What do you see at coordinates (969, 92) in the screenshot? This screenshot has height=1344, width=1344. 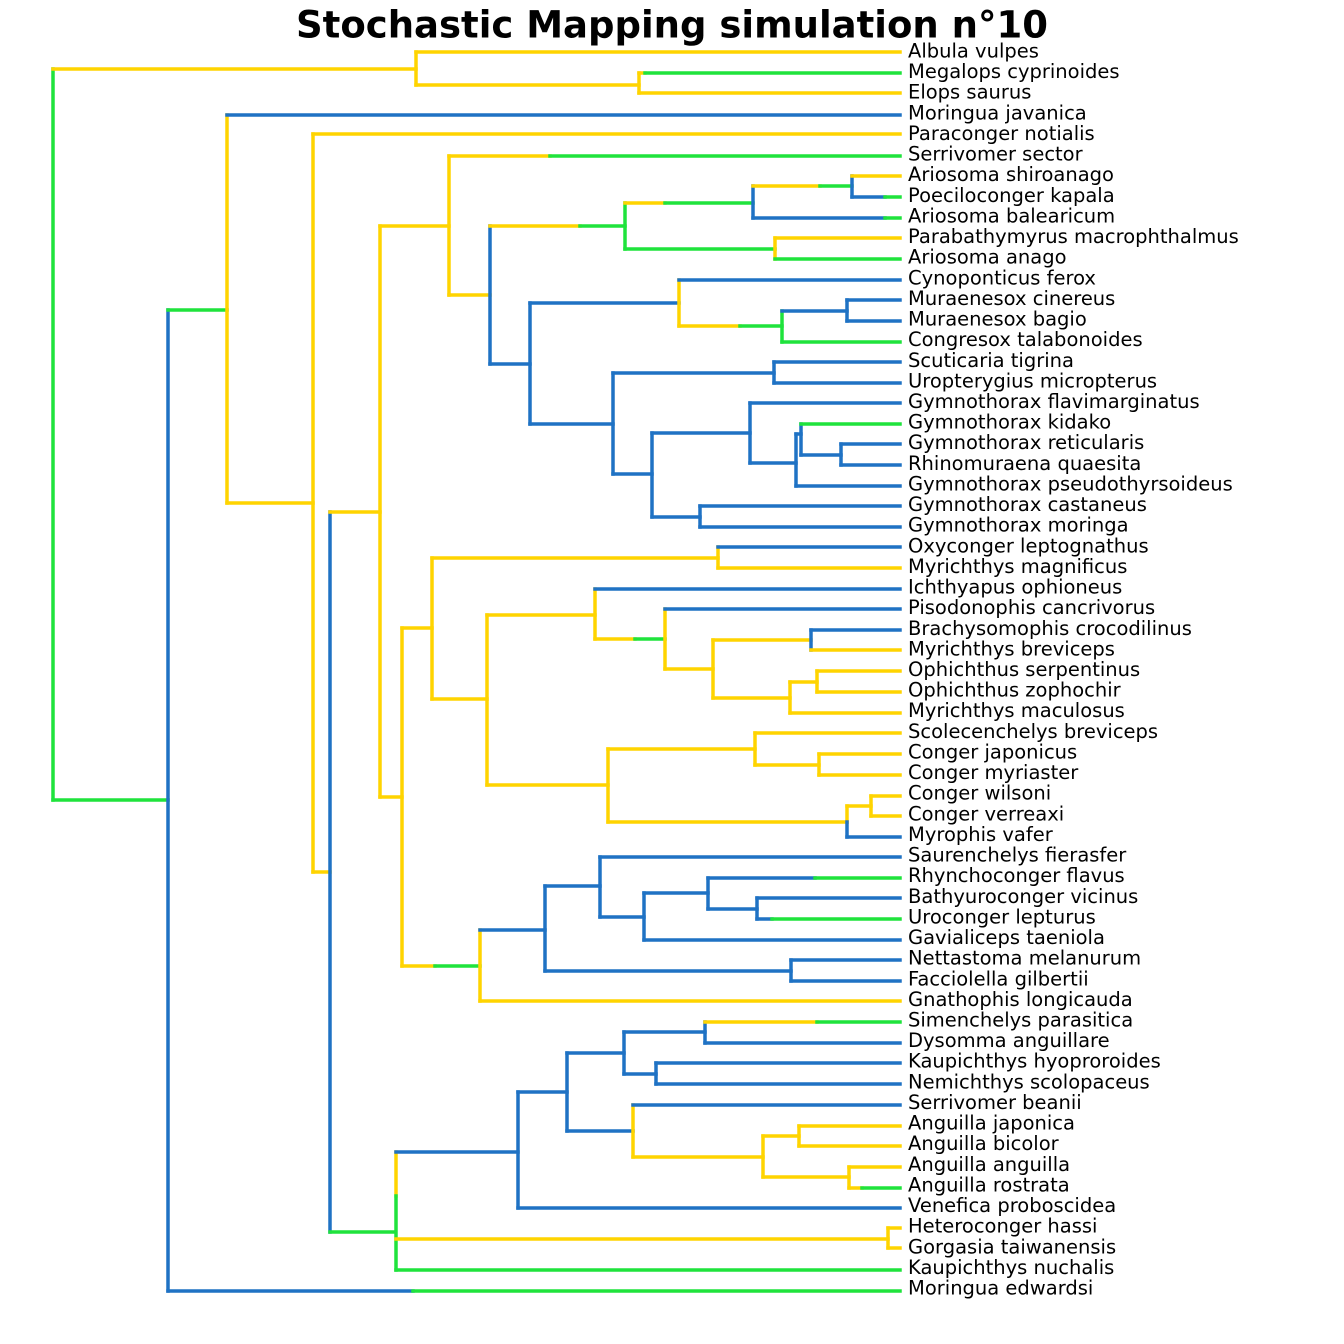 I see `tip-label: Elops saurus` at bounding box center [969, 92].